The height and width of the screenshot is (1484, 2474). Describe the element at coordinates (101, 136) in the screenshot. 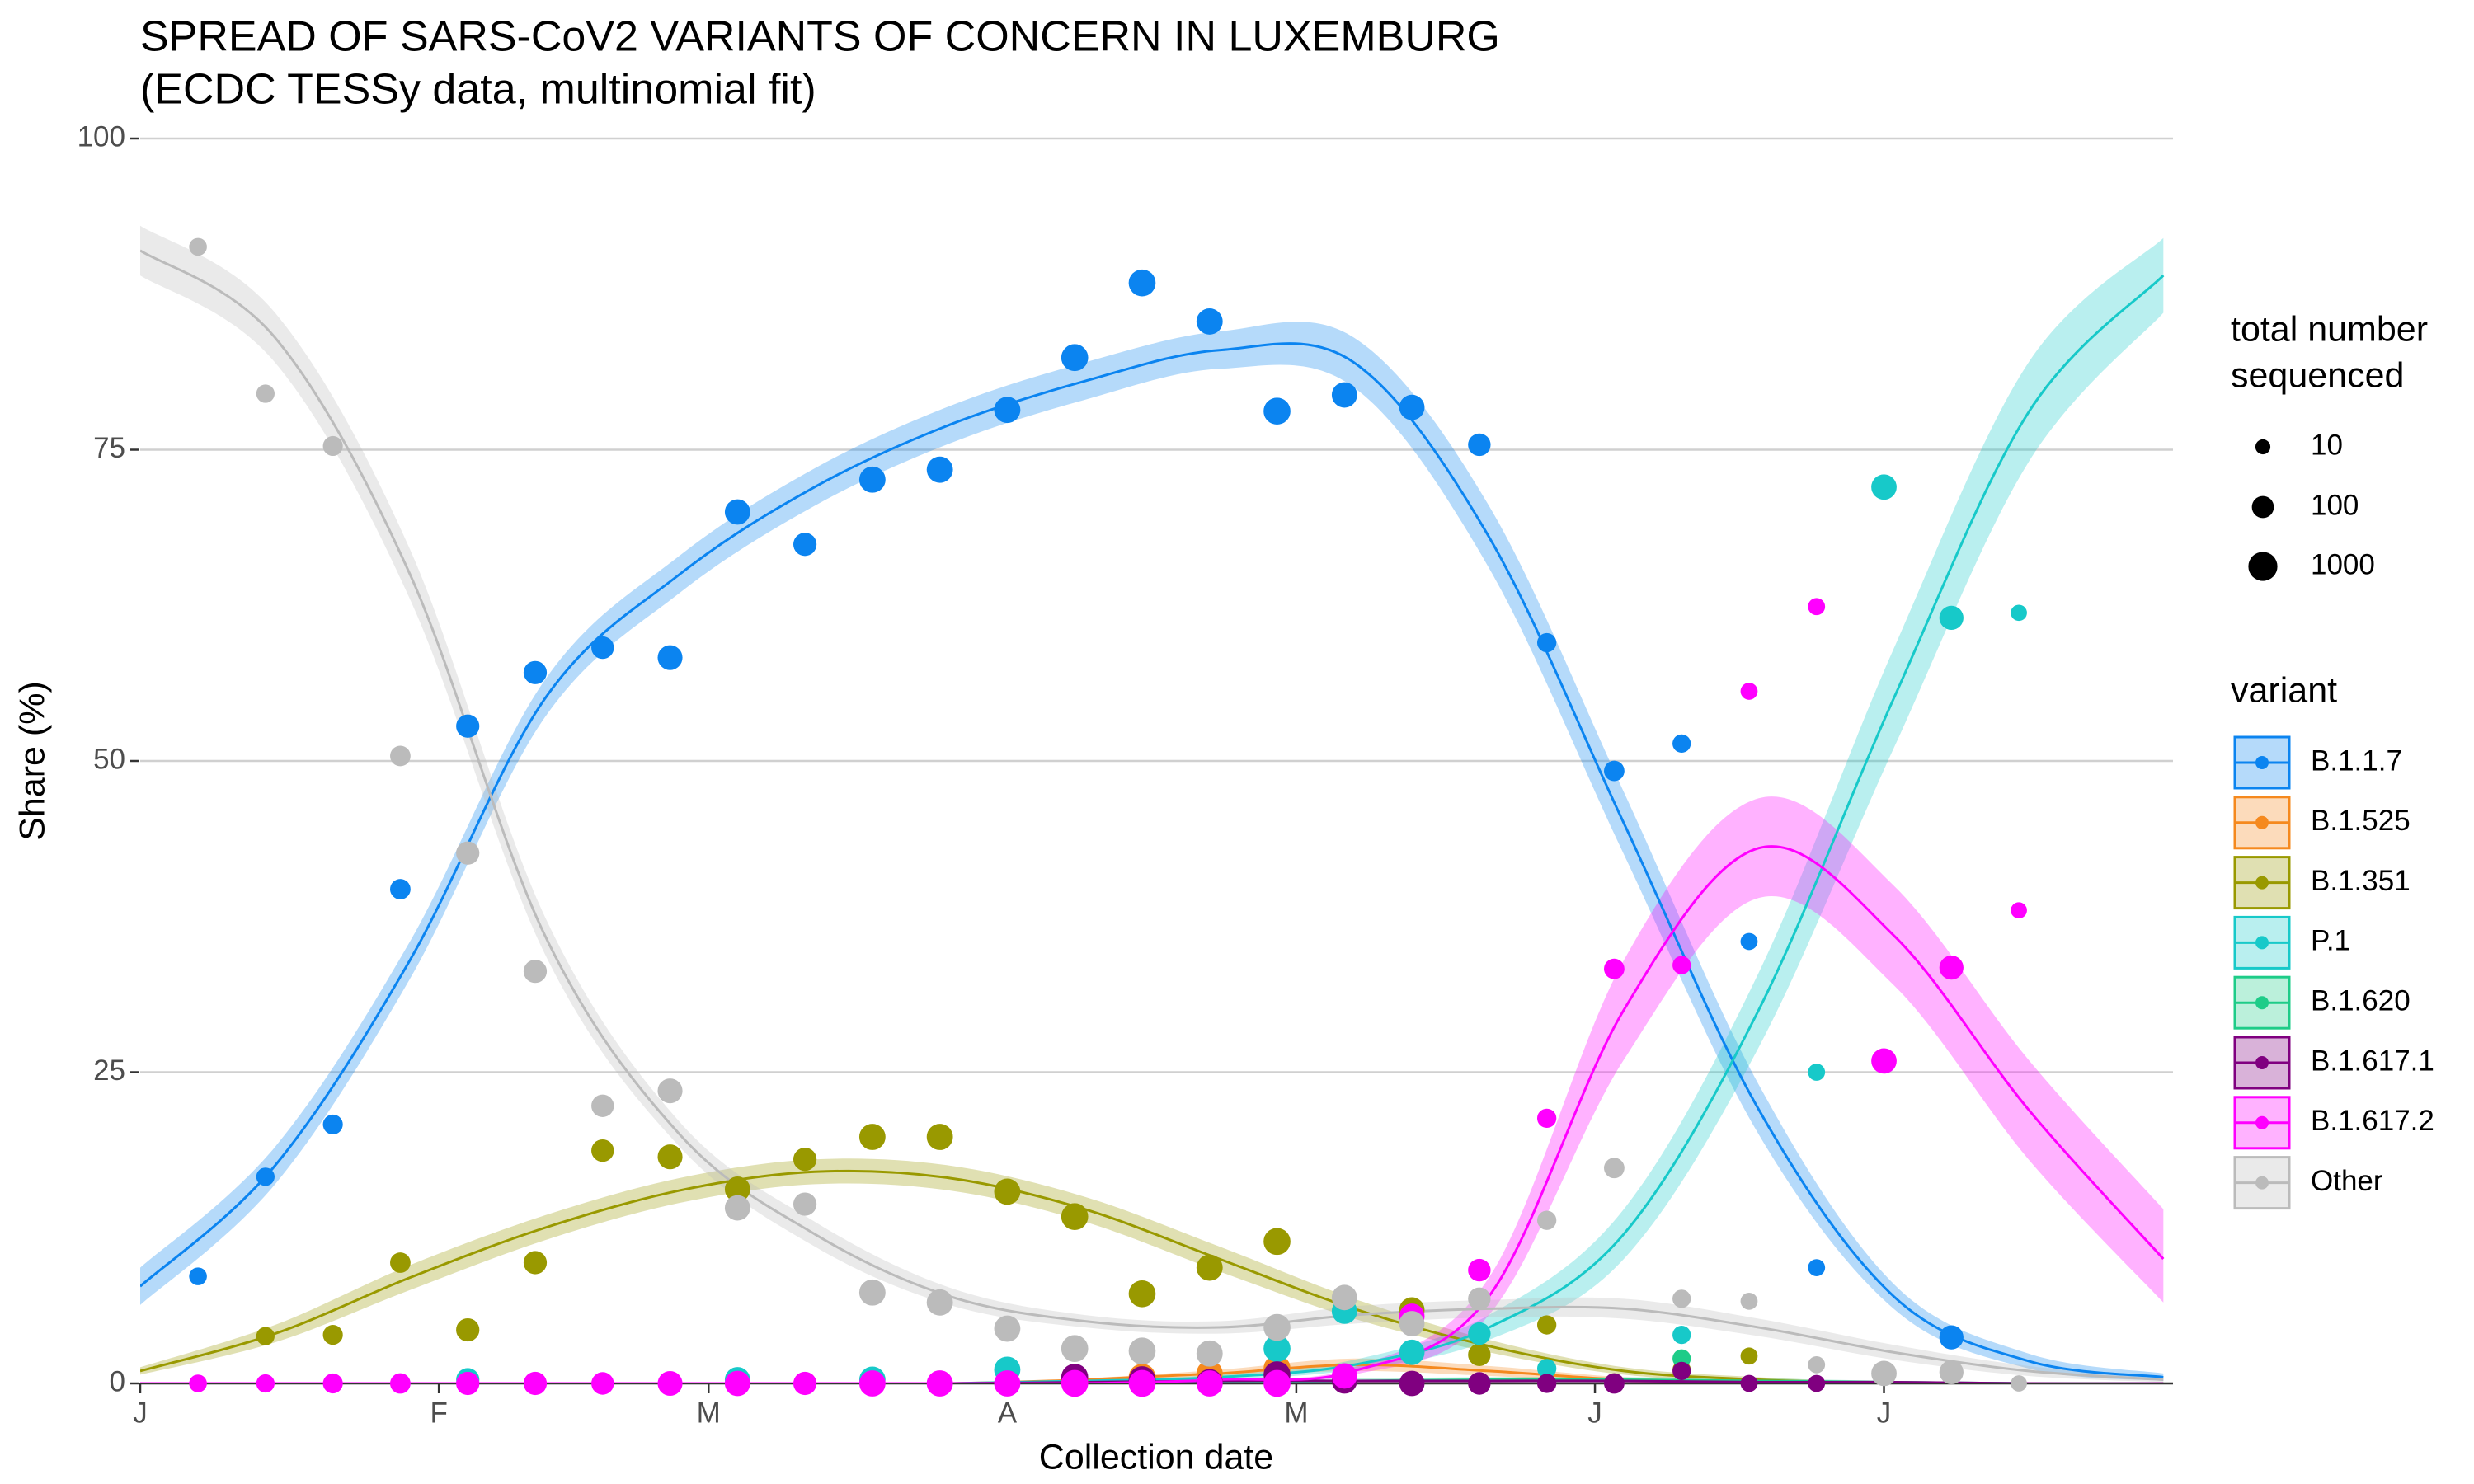

I see `y-tick-label: 100` at that location.